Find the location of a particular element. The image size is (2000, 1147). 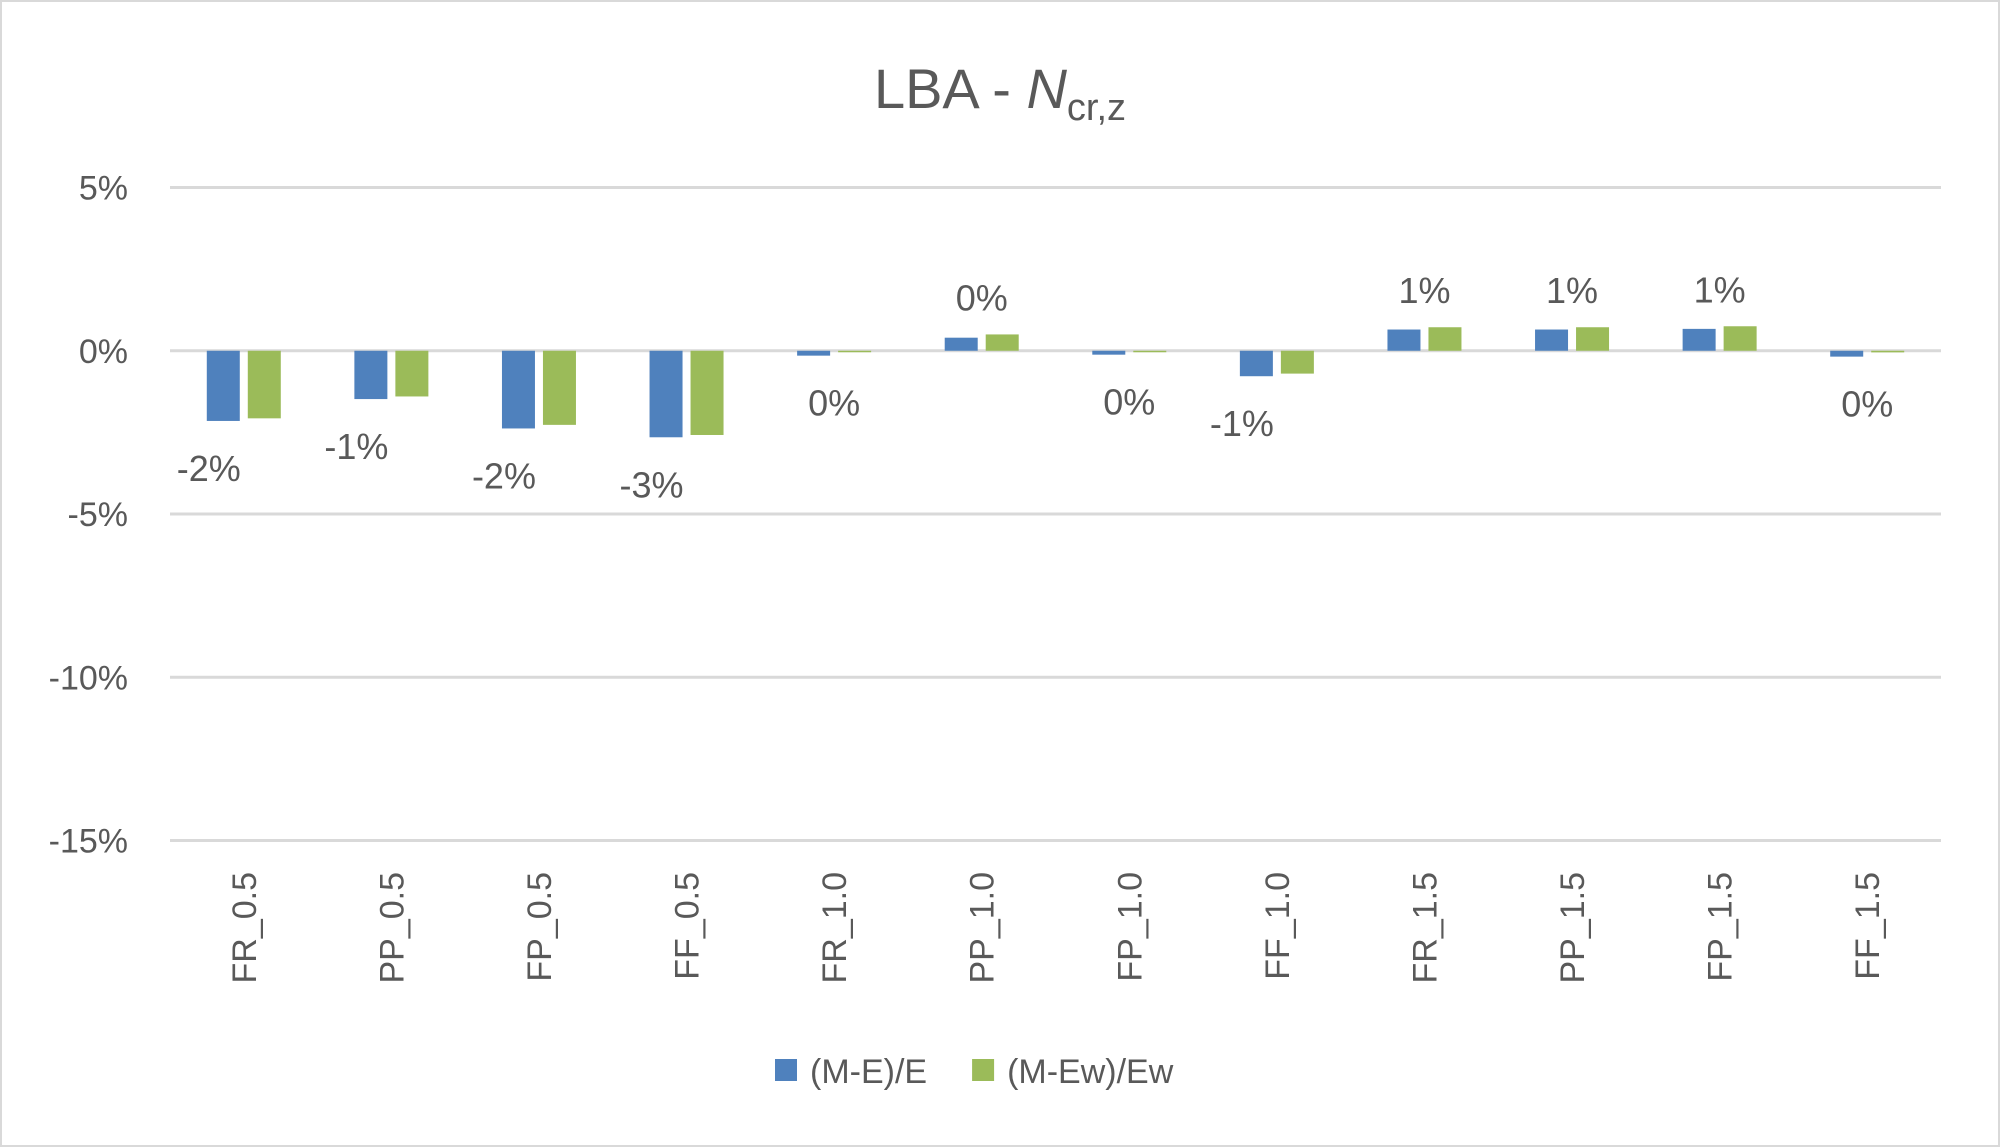

y-tick-label: 0% is located at coordinates (103, 352).